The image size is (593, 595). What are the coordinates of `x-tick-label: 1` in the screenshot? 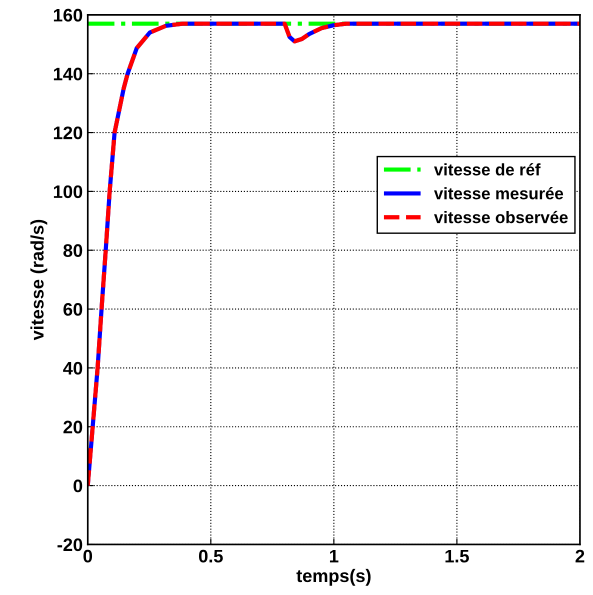 It's located at (334, 556).